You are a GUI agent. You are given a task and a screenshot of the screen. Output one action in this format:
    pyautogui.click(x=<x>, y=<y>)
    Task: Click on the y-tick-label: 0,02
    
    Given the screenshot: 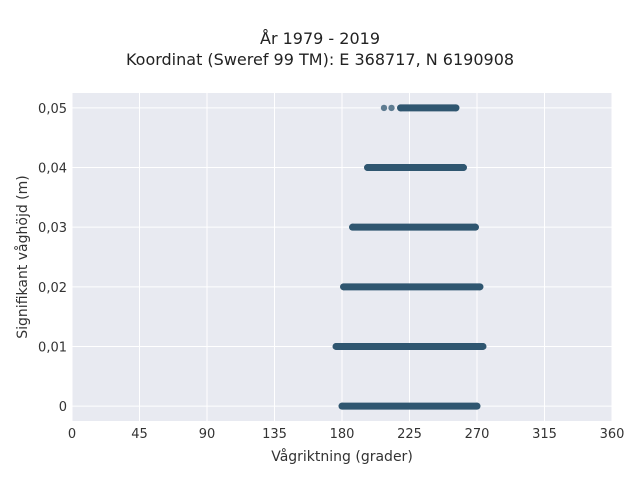 What is the action you would take?
    pyautogui.click(x=52, y=288)
    